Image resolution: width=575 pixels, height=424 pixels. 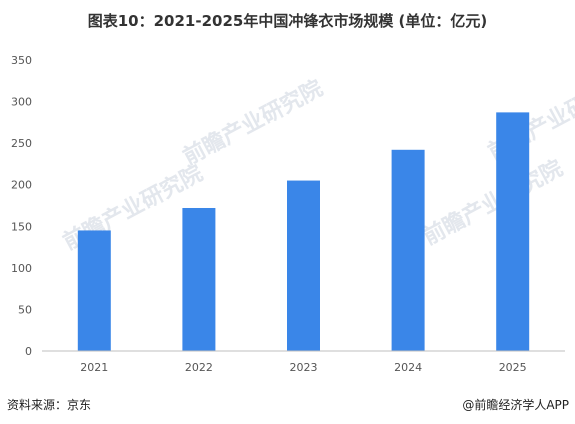 I want to click on bar-2024, so click(x=408, y=250).